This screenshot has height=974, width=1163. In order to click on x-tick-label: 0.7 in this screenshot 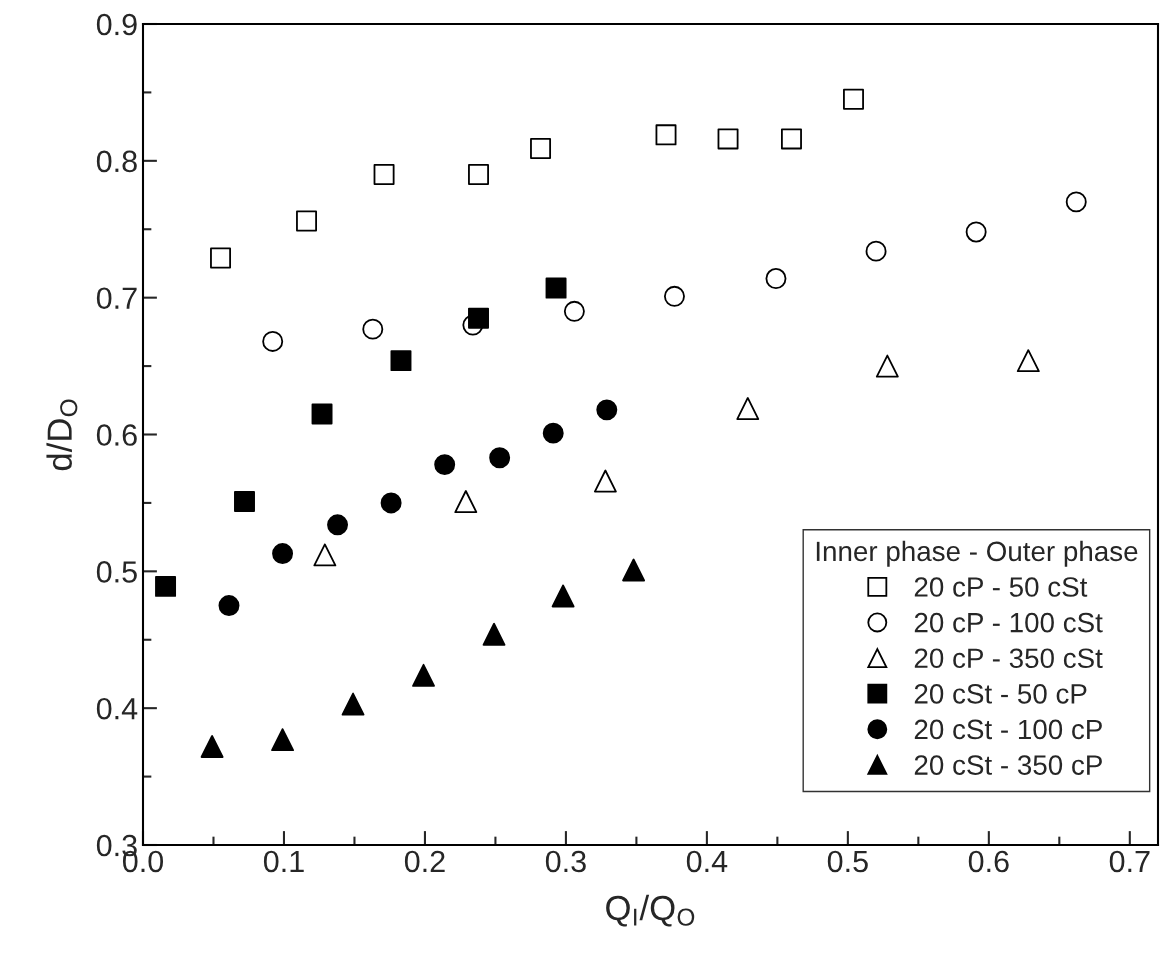, I will do `click(1129, 861)`.